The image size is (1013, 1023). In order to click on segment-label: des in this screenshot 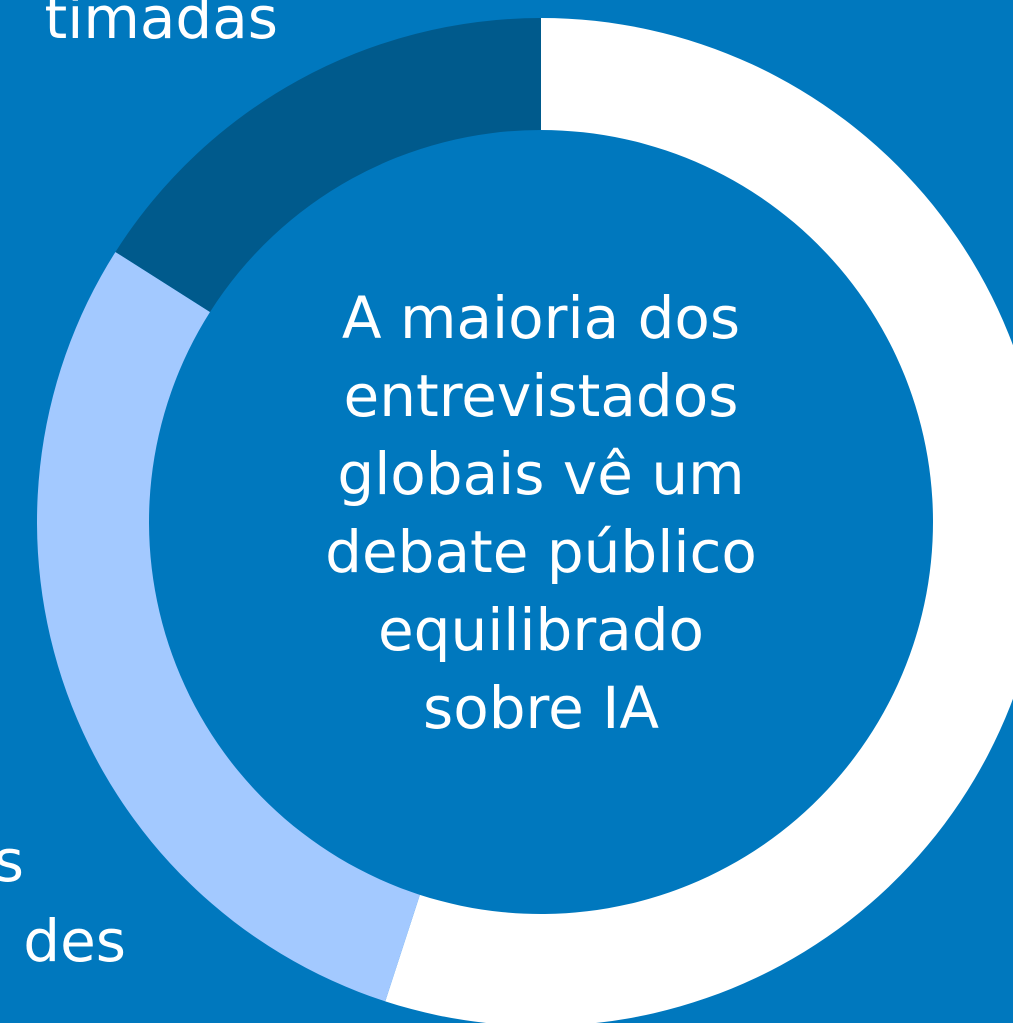, I will do `click(74, 941)`.